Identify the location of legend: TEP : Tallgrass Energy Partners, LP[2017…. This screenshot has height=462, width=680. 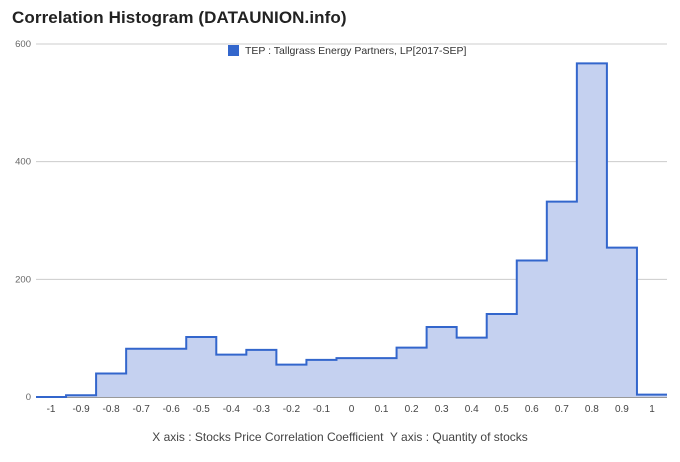
(347, 51).